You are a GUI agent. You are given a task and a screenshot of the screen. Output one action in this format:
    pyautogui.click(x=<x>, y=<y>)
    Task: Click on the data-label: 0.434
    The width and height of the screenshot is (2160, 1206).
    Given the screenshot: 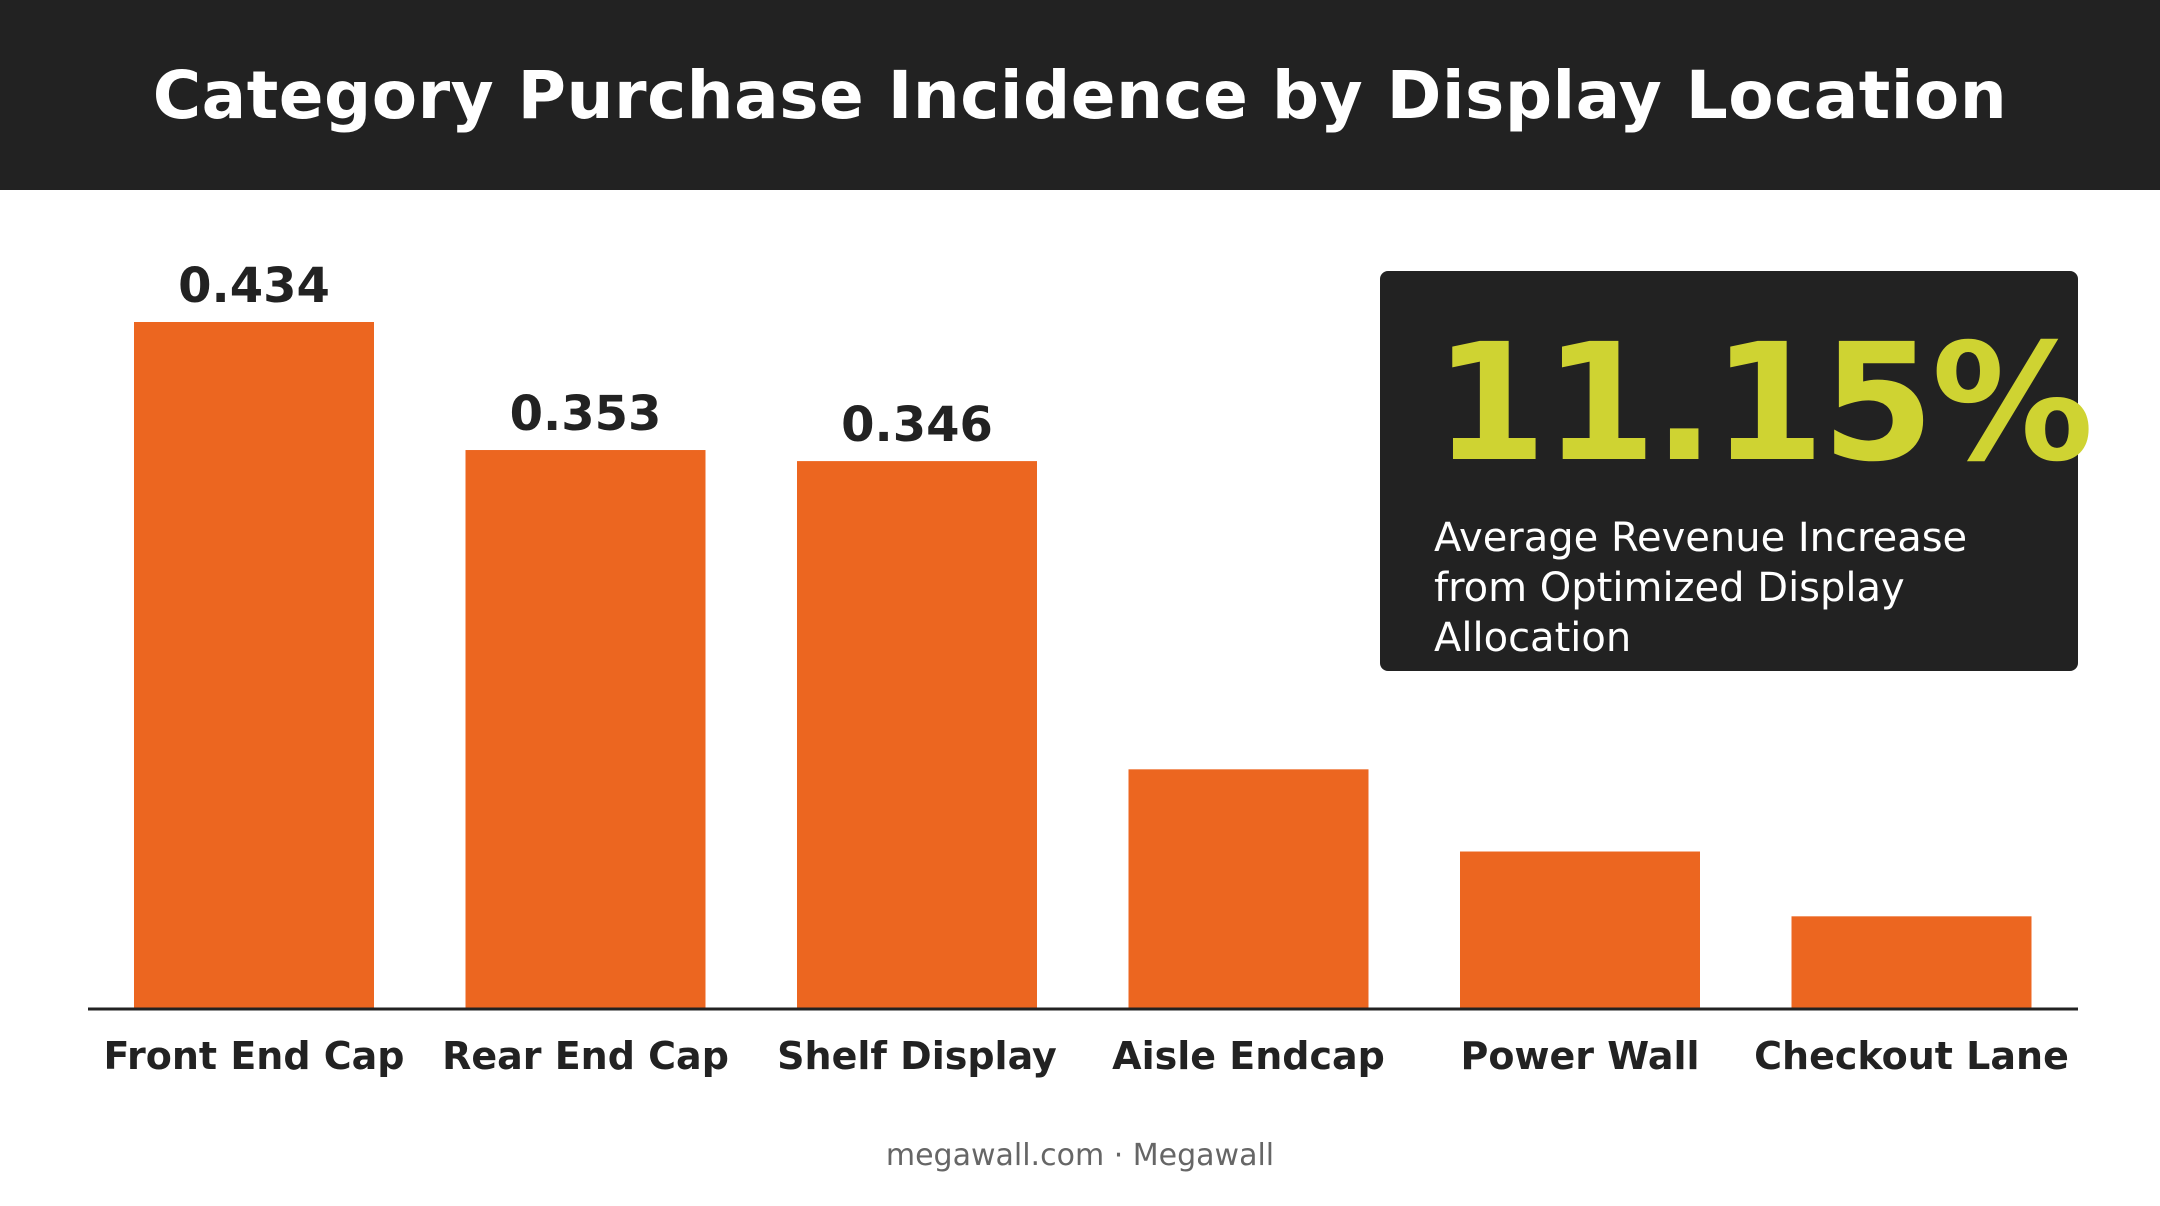 What is the action you would take?
    pyautogui.click(x=254, y=286)
    